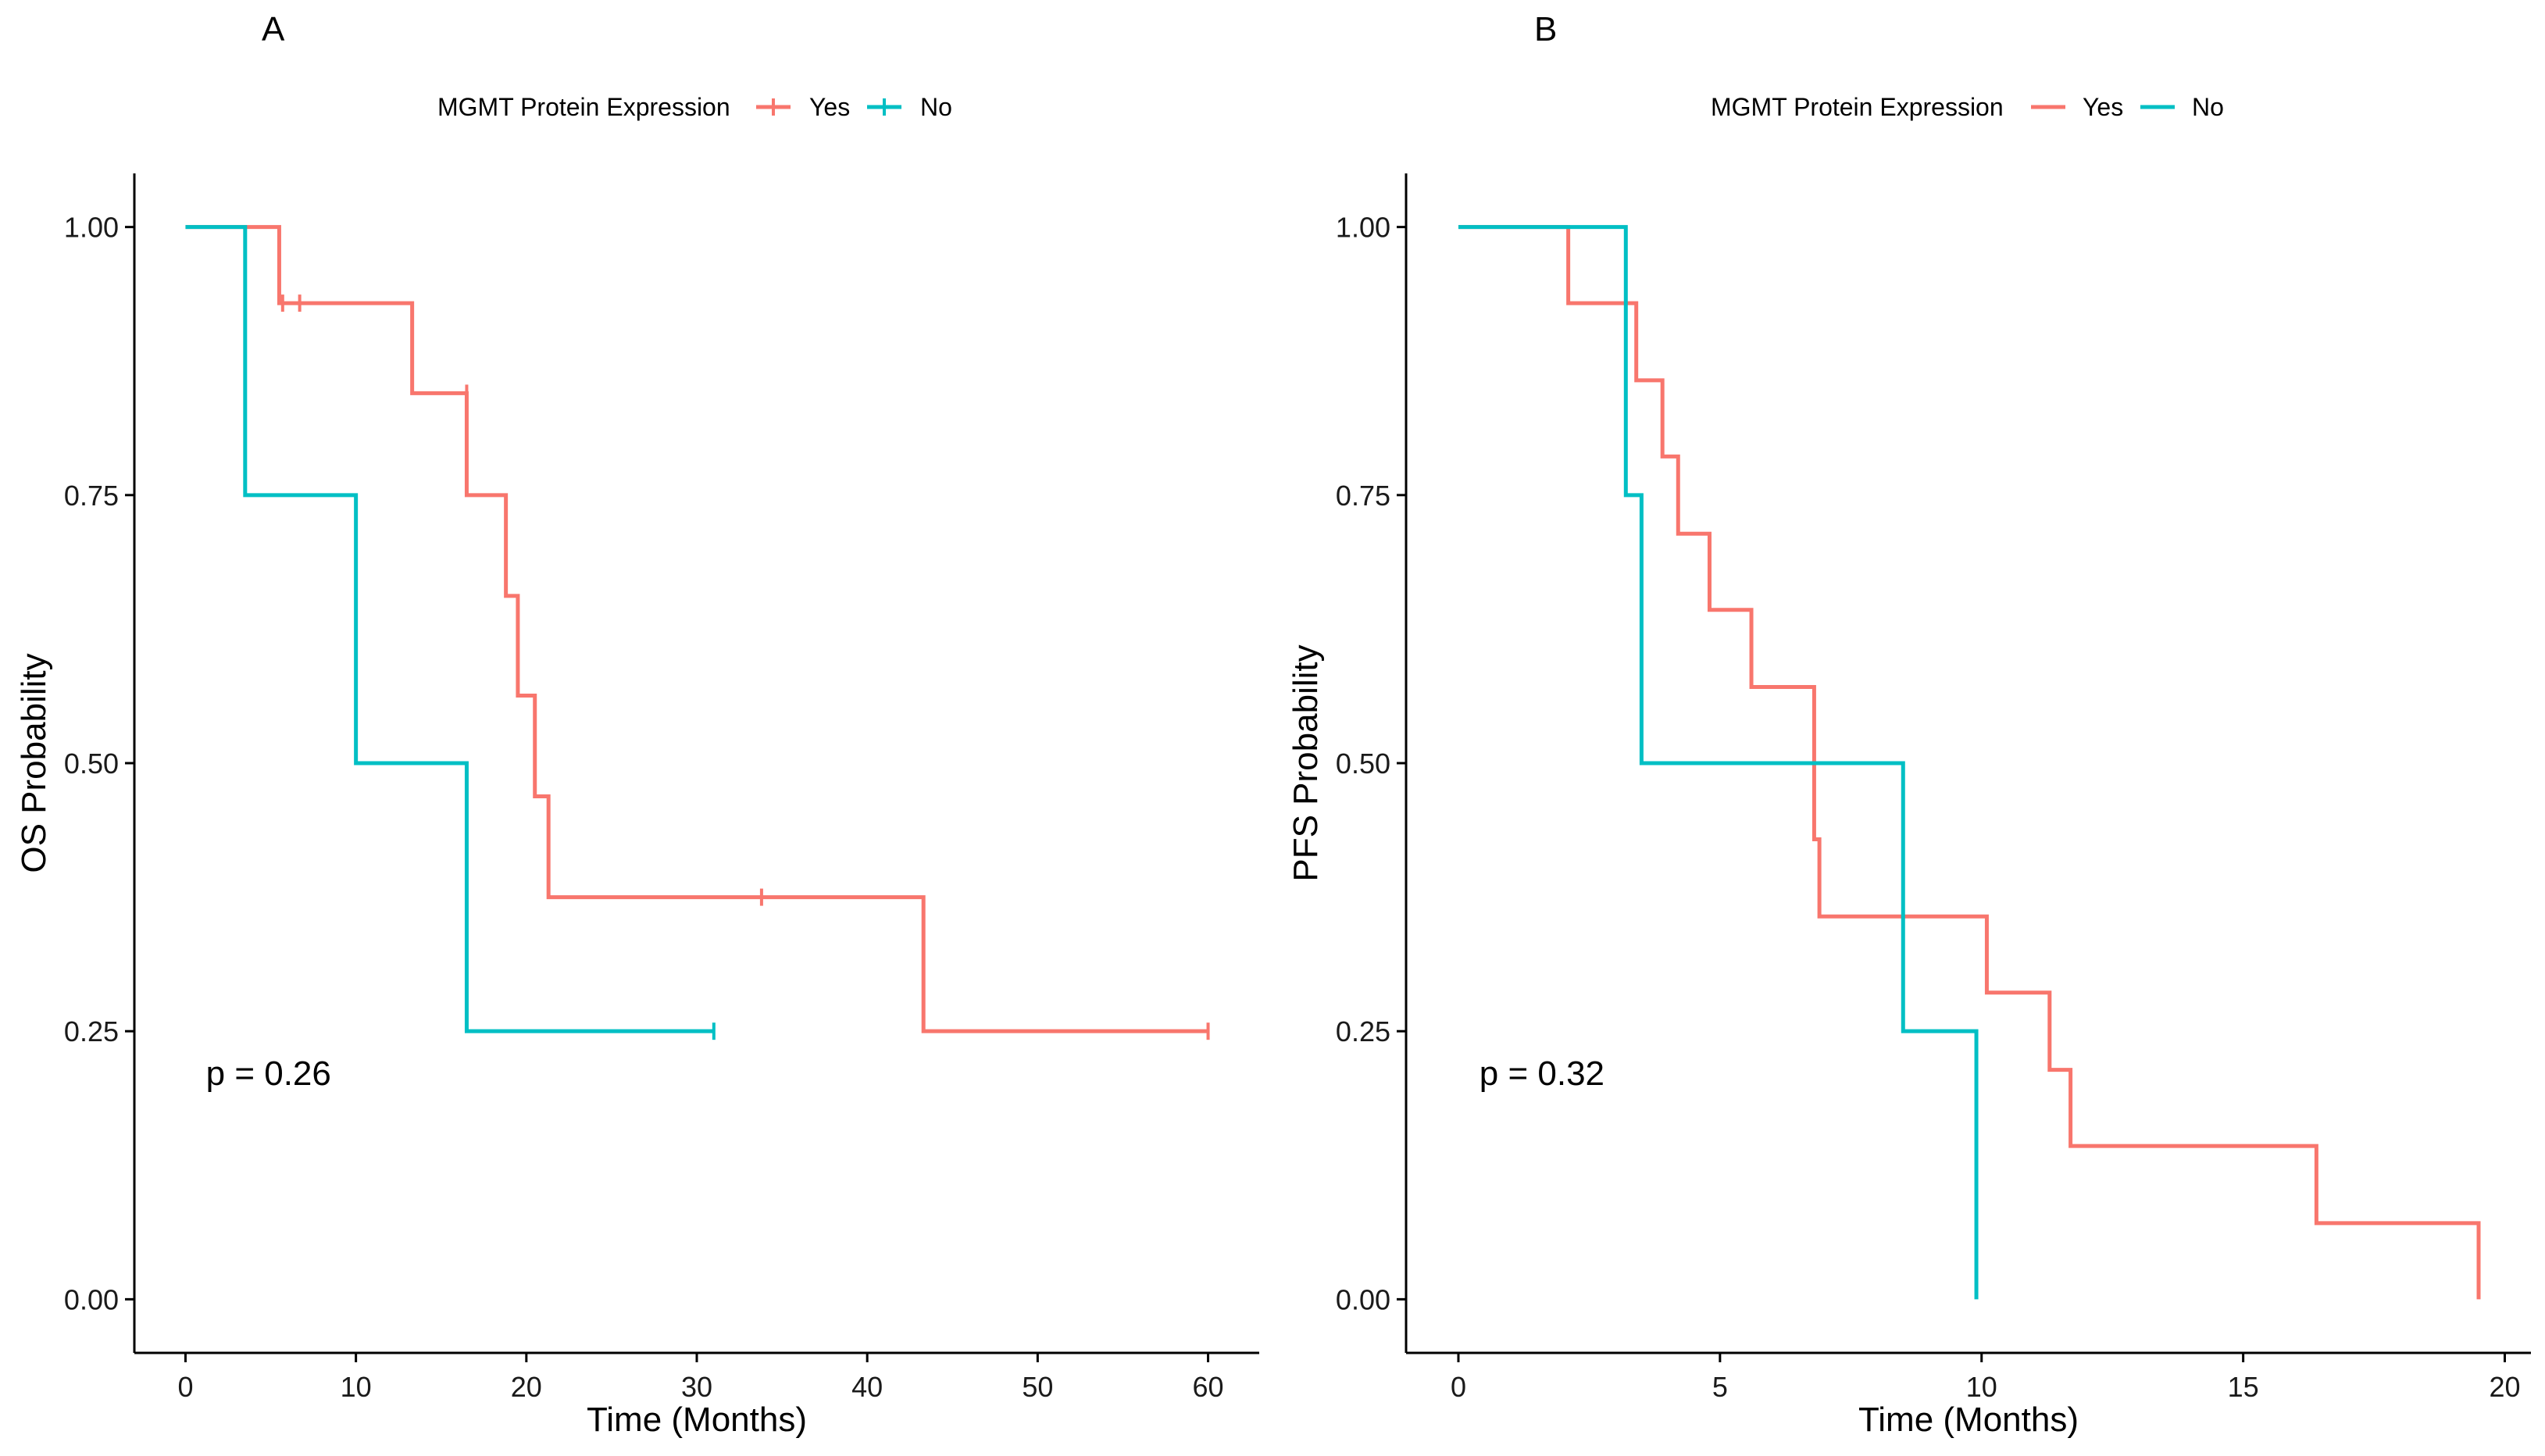 The width and height of the screenshot is (2545, 1456). Describe the element at coordinates (696, 1387) in the screenshot. I see `panel-a-x-tick-label: 30` at that location.